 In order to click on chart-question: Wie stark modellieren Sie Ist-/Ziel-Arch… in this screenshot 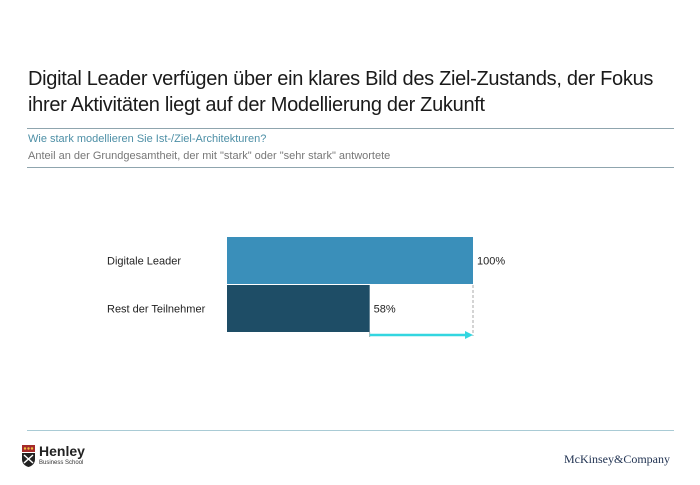, I will do `click(147, 139)`.